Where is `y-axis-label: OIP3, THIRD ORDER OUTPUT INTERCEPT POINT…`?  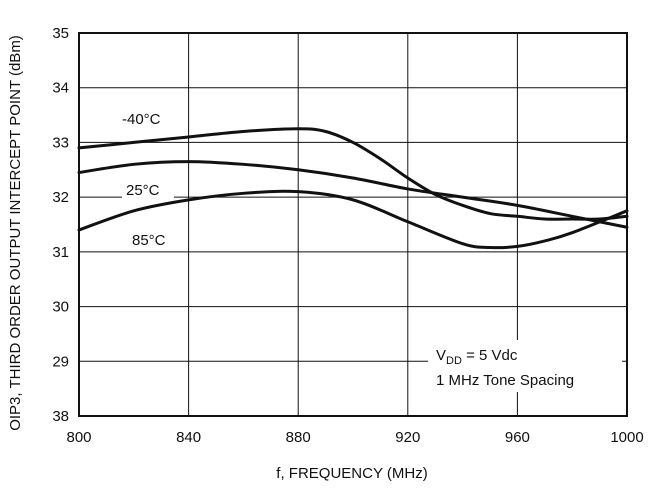
y-axis-label: OIP3, THIRD ORDER OUTPUT INTERCEPT POINT… is located at coordinates (15, 233).